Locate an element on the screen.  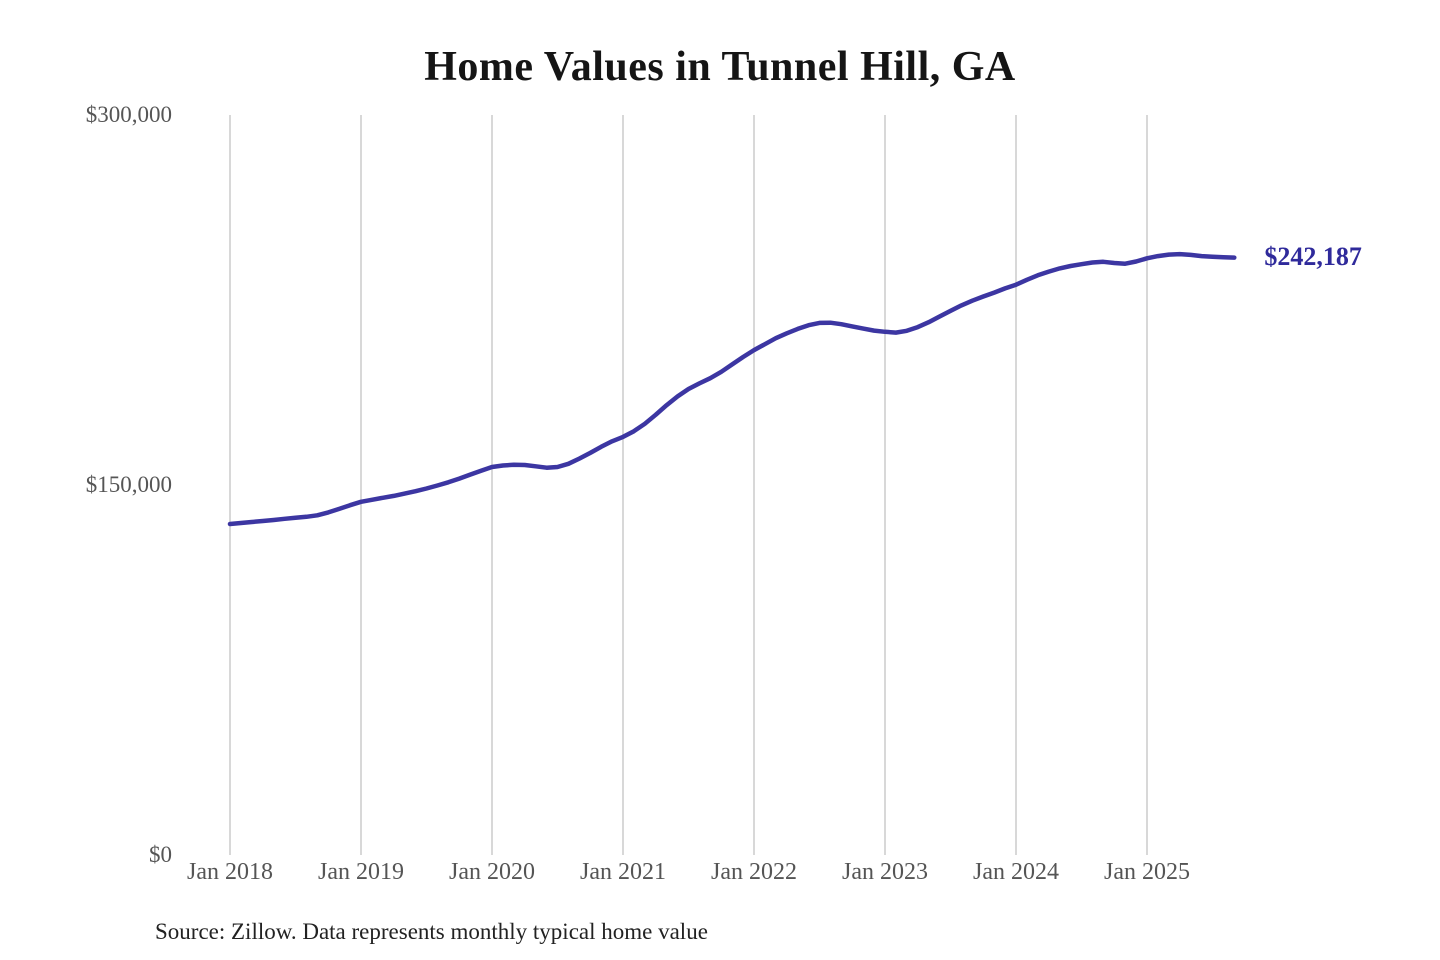
x-axis-tick-label: Jan 2024 is located at coordinates (1016, 872).